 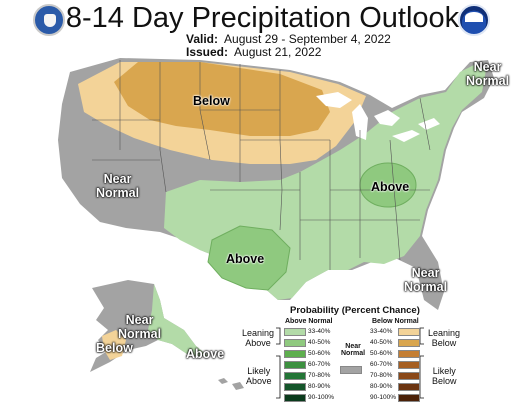 What do you see at coordinates (319, 386) in the screenshot?
I see `legend-range-above-5: 80-90%` at bounding box center [319, 386].